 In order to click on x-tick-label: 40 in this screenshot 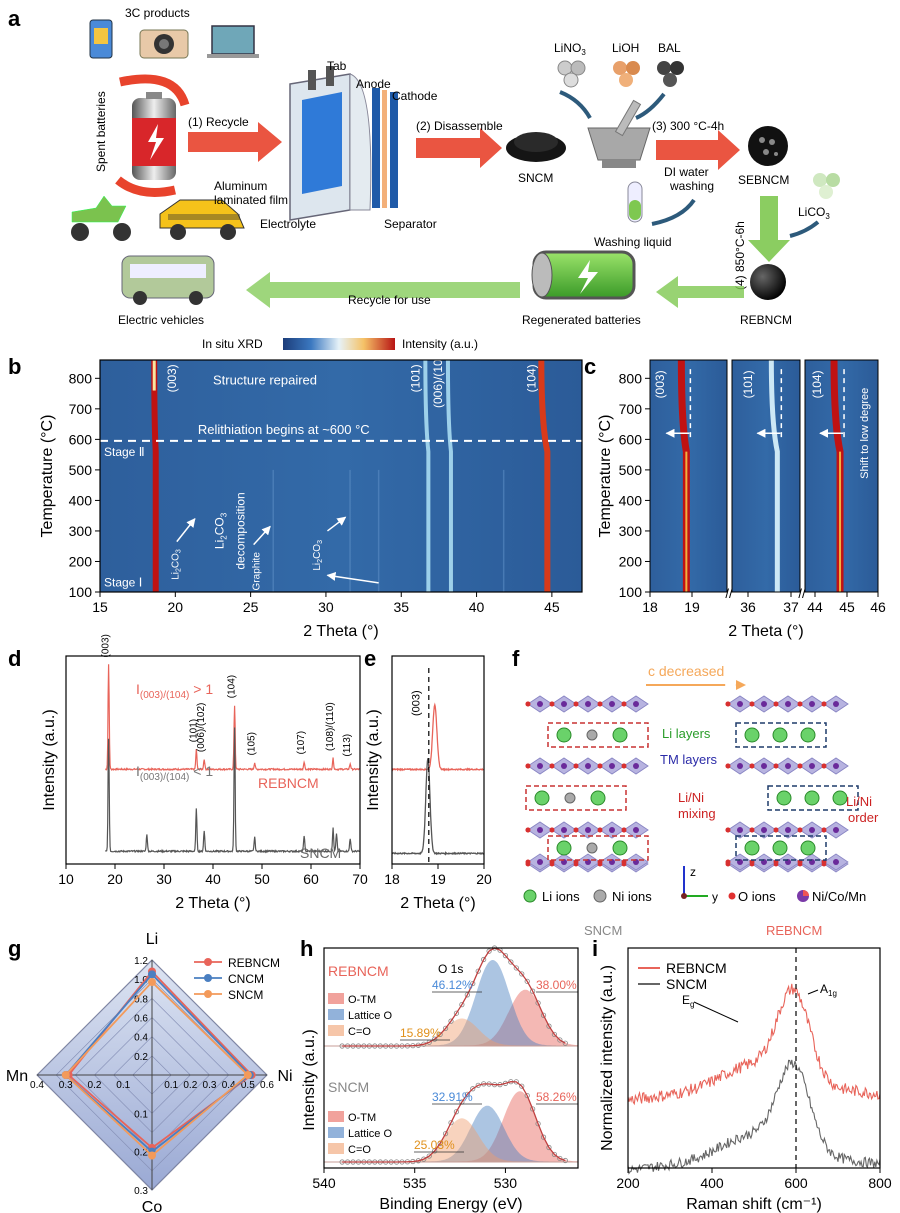, I will do `click(213, 879)`.